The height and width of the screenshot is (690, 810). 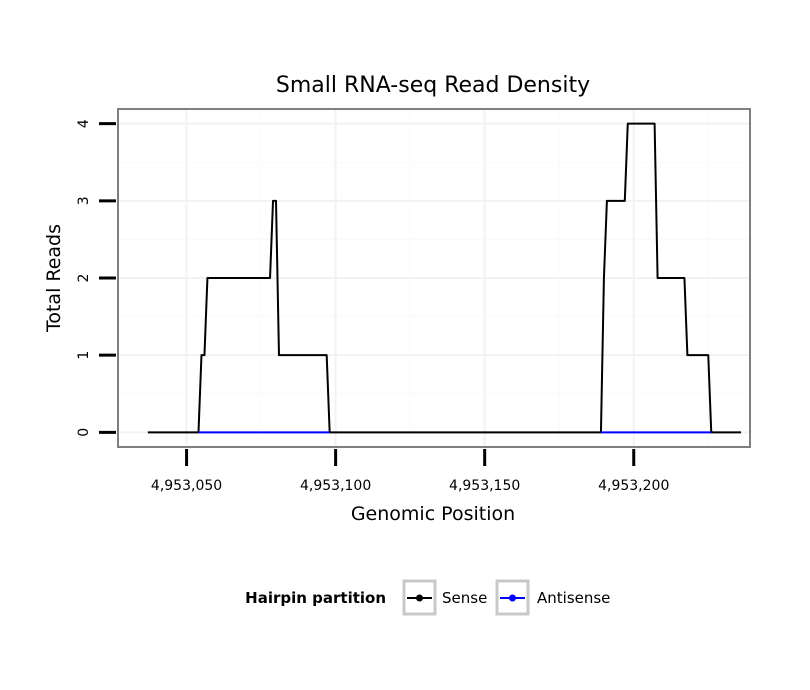 What do you see at coordinates (96, 278) in the screenshot?
I see `y-axis: 0 1 2 3 4` at bounding box center [96, 278].